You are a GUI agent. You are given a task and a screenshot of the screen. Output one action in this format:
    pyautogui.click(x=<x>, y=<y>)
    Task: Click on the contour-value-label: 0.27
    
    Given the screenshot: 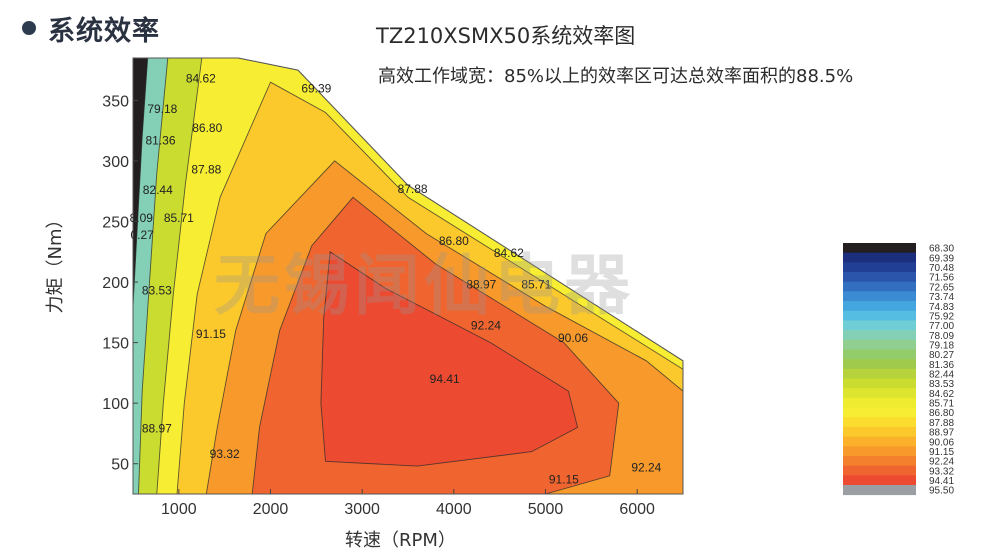 What is the action you would take?
    pyautogui.click(x=142, y=235)
    